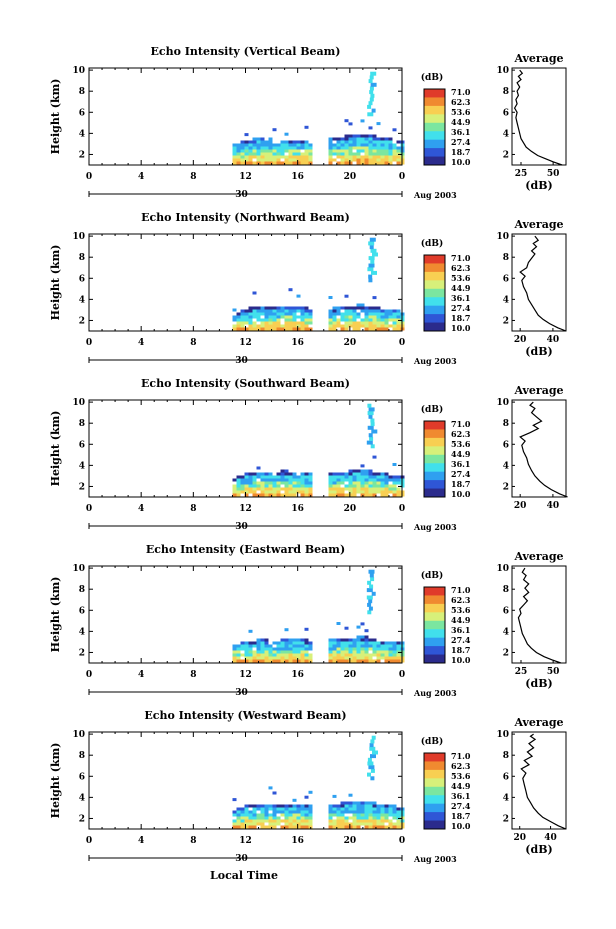 This screenshot has width=616, height=929. I want to click on x-tick-label: 0, so click(89, 177).